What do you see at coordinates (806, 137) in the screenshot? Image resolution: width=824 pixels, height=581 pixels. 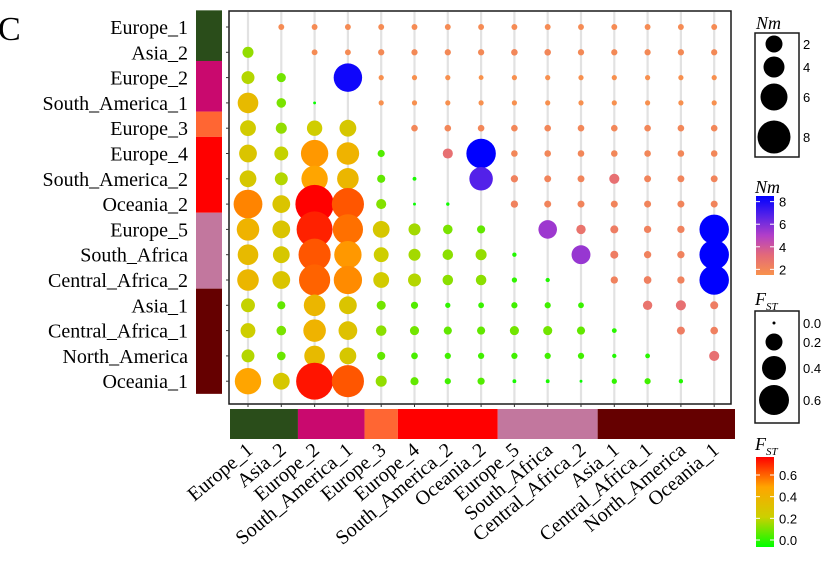 I see `nm-size-legend-label: 8` at bounding box center [806, 137].